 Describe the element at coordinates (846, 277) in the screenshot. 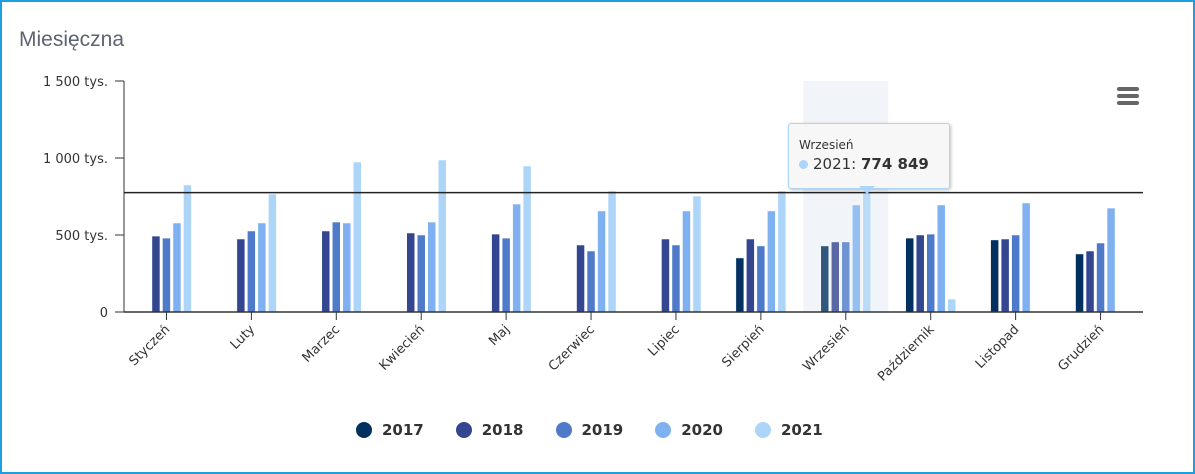

I see `bar-2019-Wrzesień` at that location.